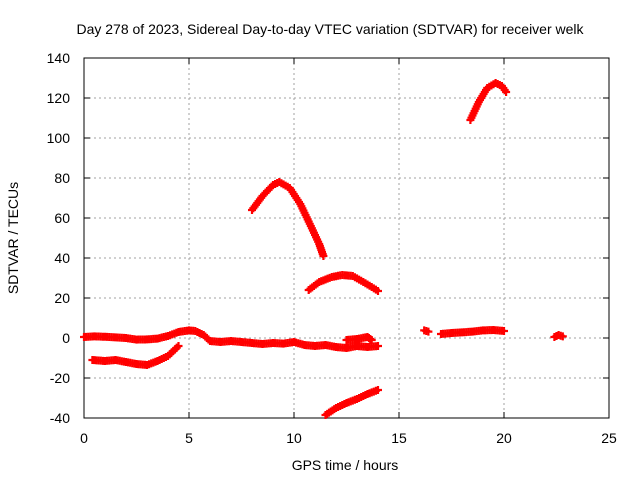 The width and height of the screenshot is (640, 480). Describe the element at coordinates (609, 438) in the screenshot. I see `x-tick-label: 25` at that location.